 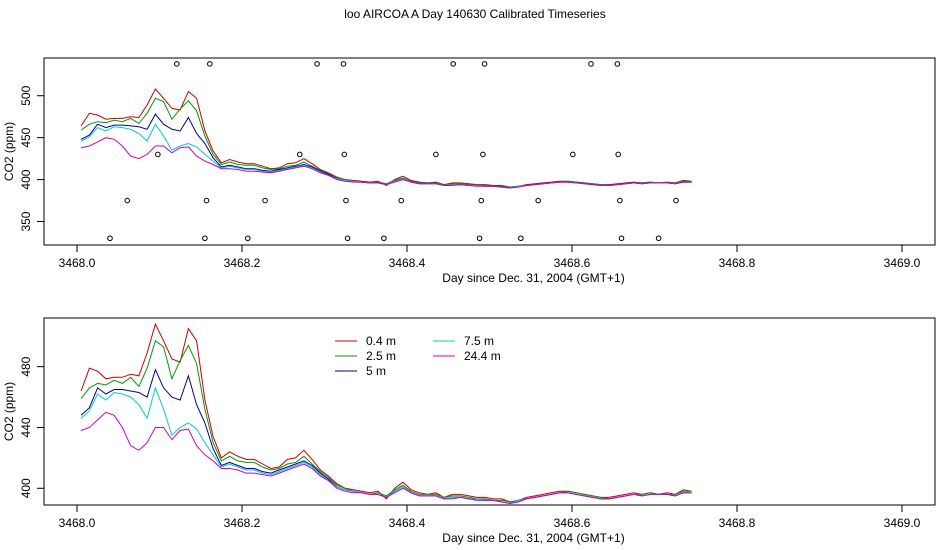 What do you see at coordinates (381, 356) in the screenshot?
I see `legend-label: 2.5 m` at bounding box center [381, 356].